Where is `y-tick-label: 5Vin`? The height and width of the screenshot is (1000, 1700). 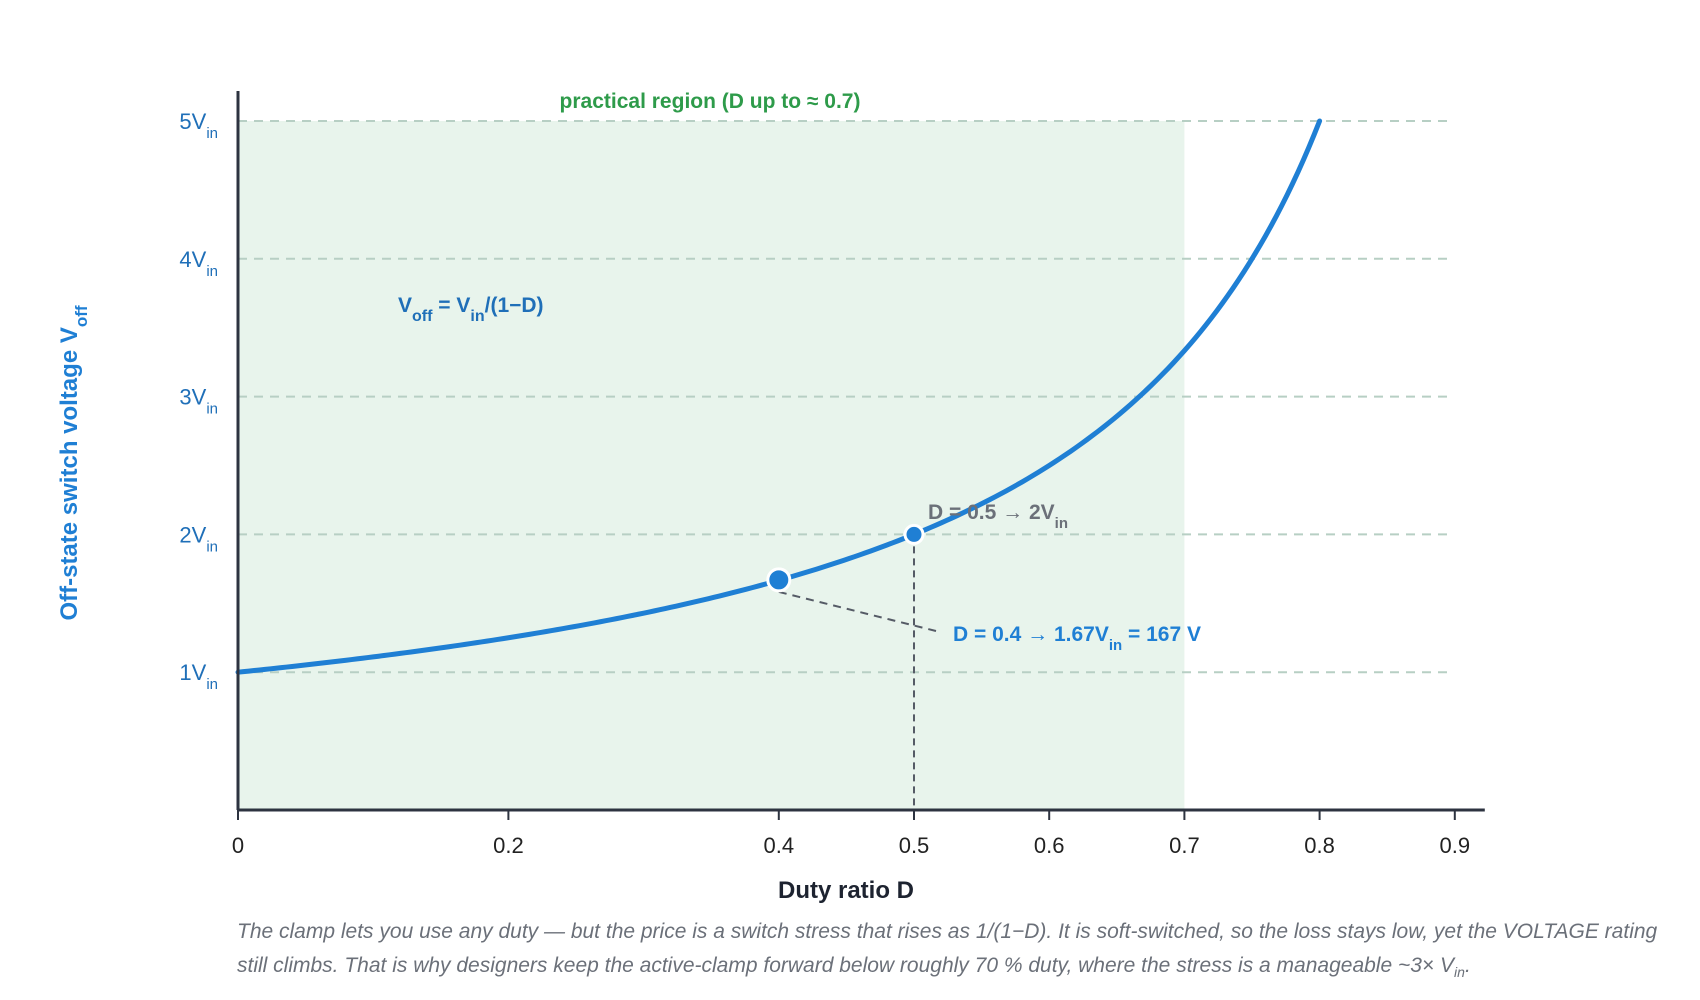 y-tick-label: 5Vin is located at coordinates (198, 125).